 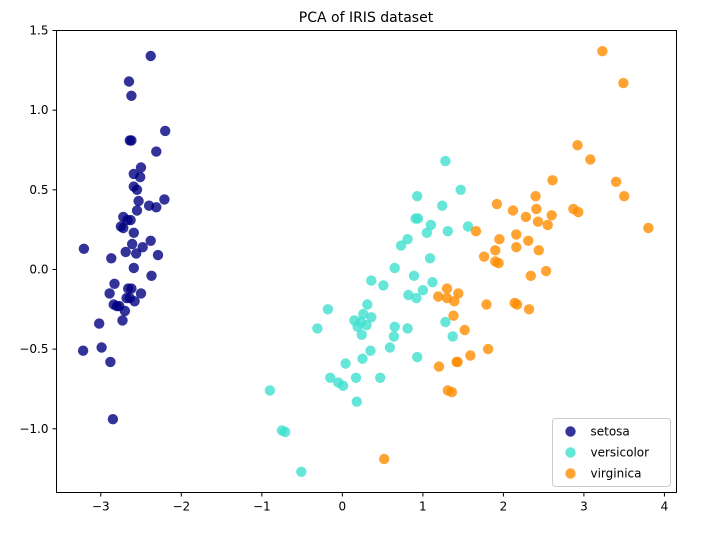 I want to click on x-axis: −3 −2 −1 0 1 2 3 4, so click(x=380, y=503).